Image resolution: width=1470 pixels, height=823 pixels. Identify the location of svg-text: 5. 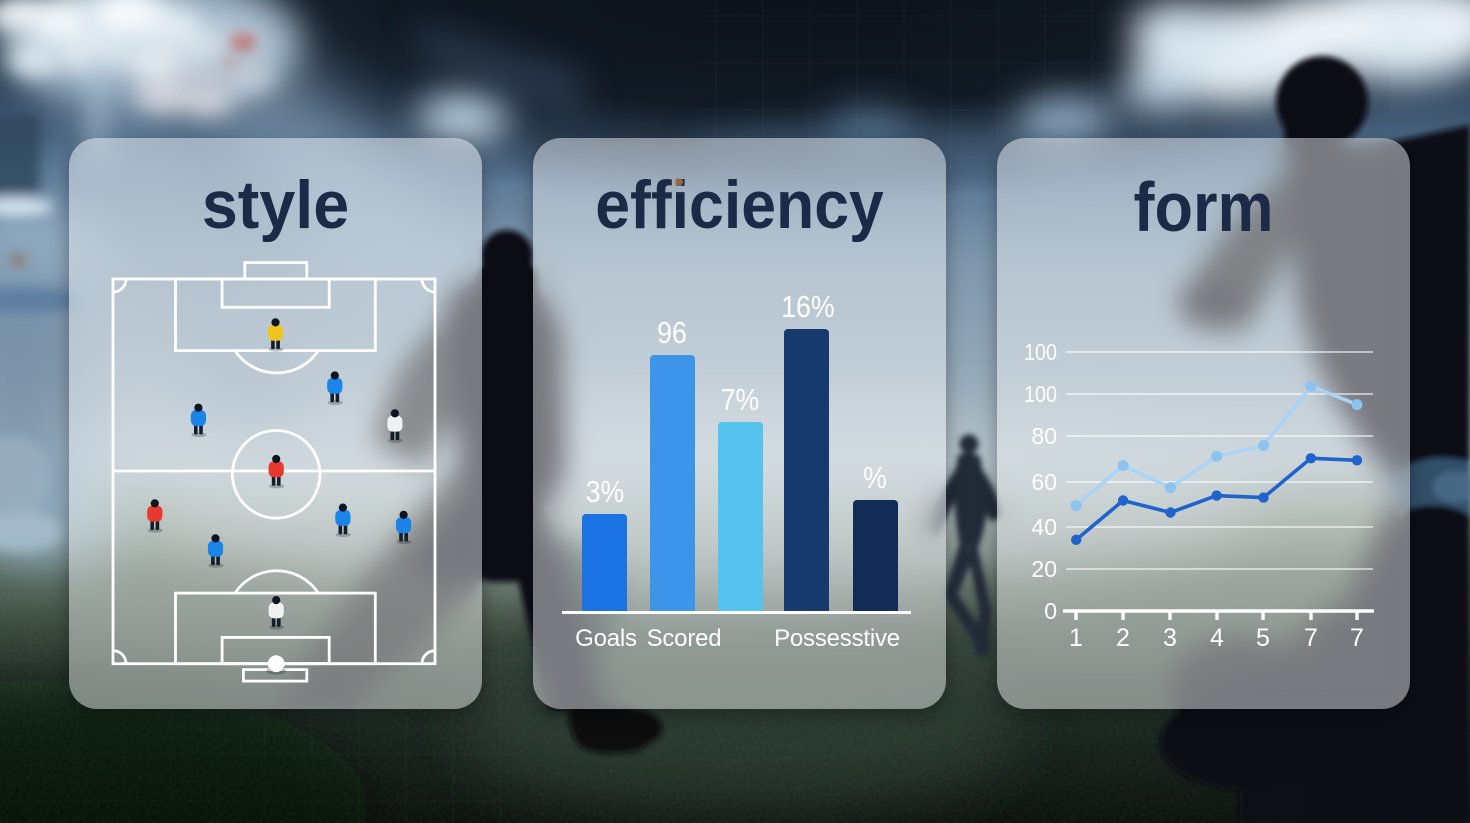
(1263, 638).